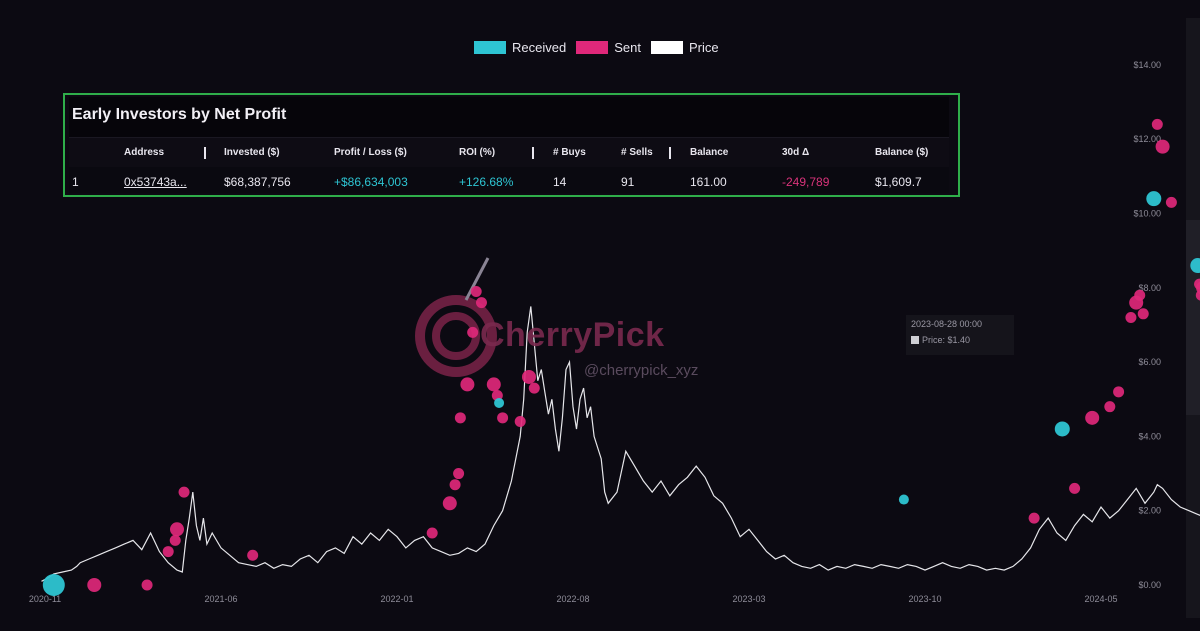  Describe the element at coordinates (75, 182) in the screenshot. I see `cell-rank: 1` at that location.